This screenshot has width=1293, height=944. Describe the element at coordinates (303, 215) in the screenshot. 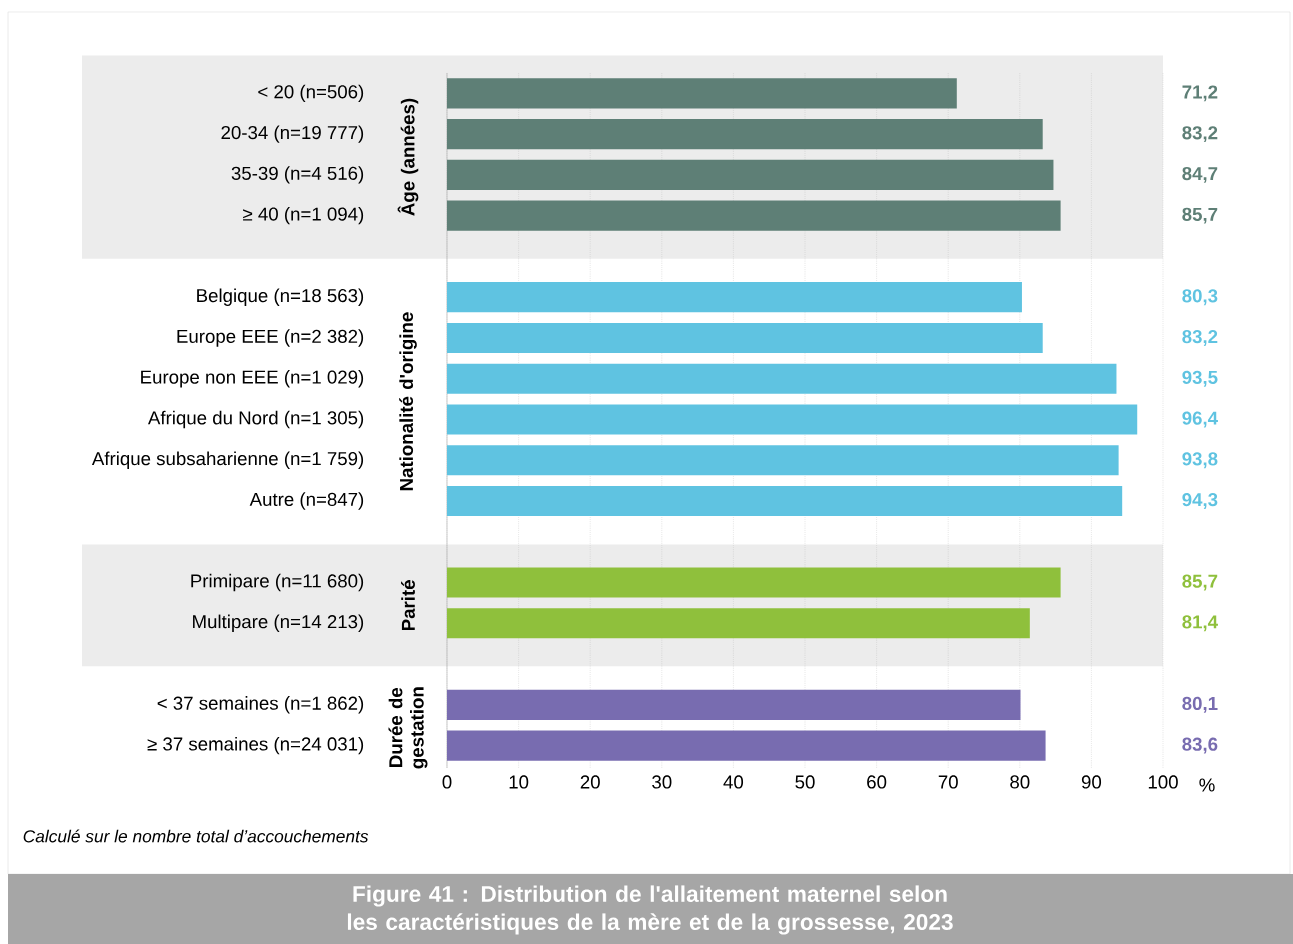

I see `y-tick-label: ≥ 40 (n=1 094)` at that location.